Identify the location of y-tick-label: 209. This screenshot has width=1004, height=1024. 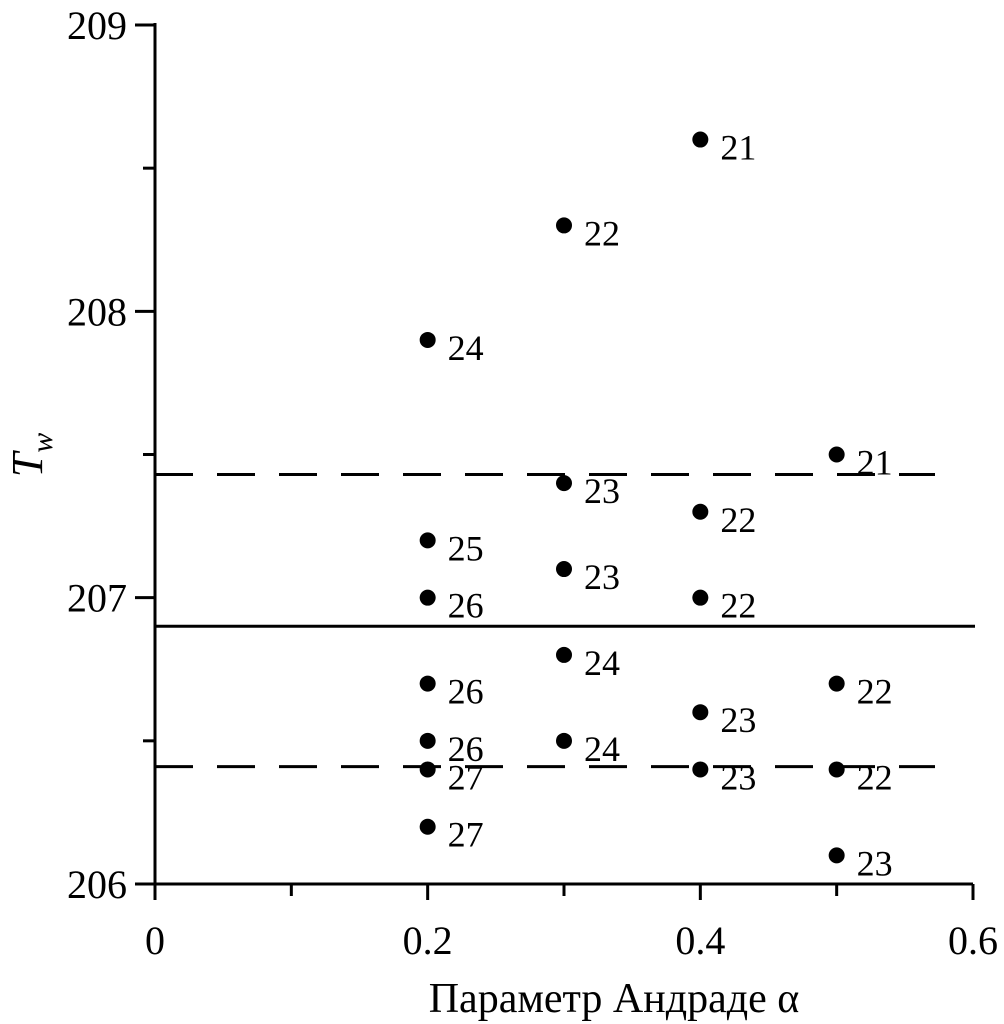
(97, 25).